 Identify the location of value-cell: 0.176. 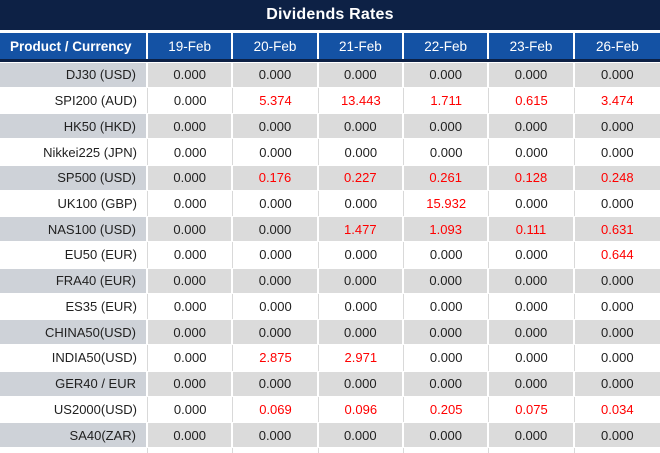
(276, 177).